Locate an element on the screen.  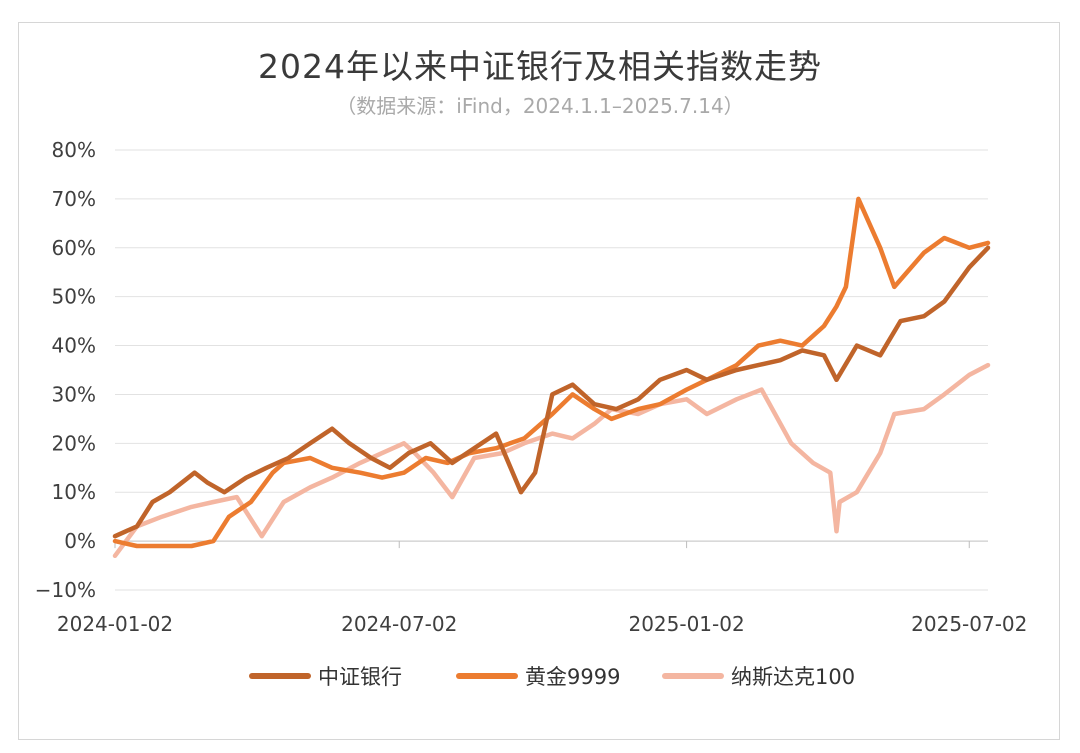
legend: 中证银行 黄金9999 纳斯达克100 is located at coordinates (552, 677).